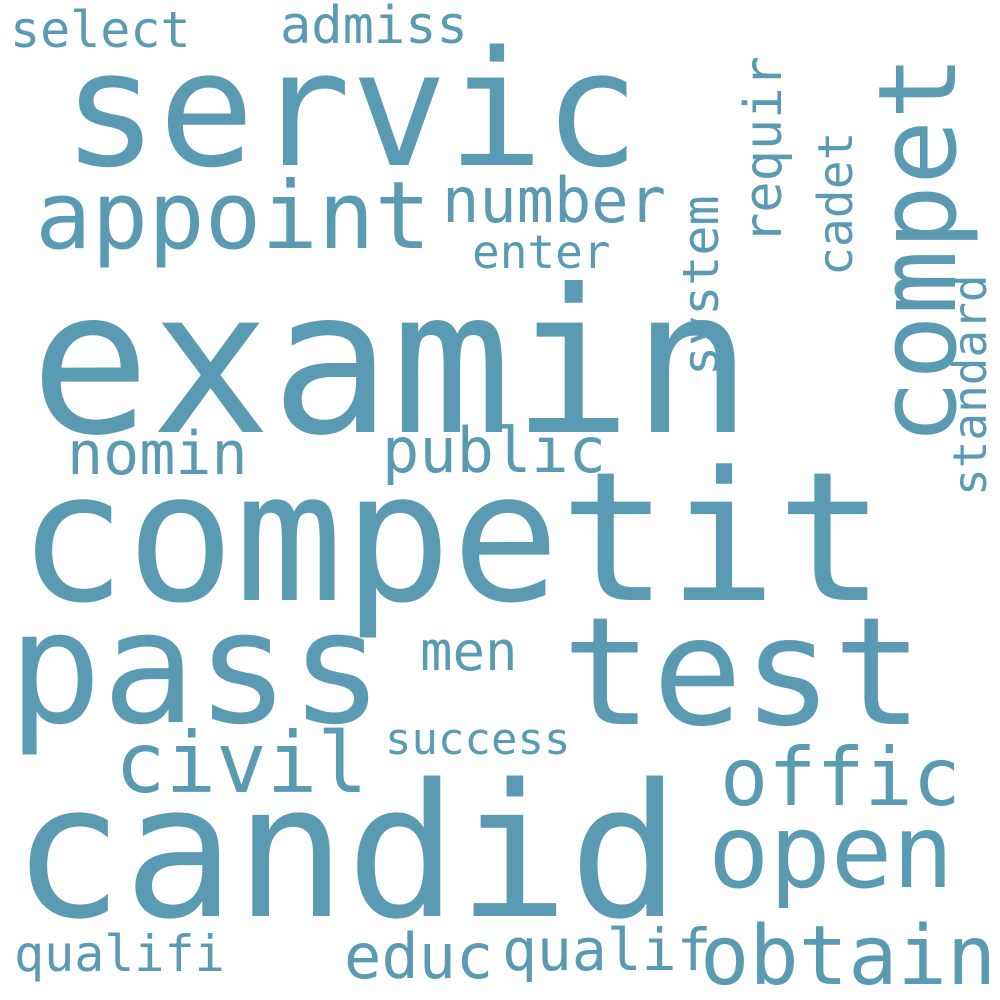 The height and width of the screenshot is (1000, 1000). What do you see at coordinates (346, 852) in the screenshot?
I see `word-candid: candid` at bounding box center [346, 852].